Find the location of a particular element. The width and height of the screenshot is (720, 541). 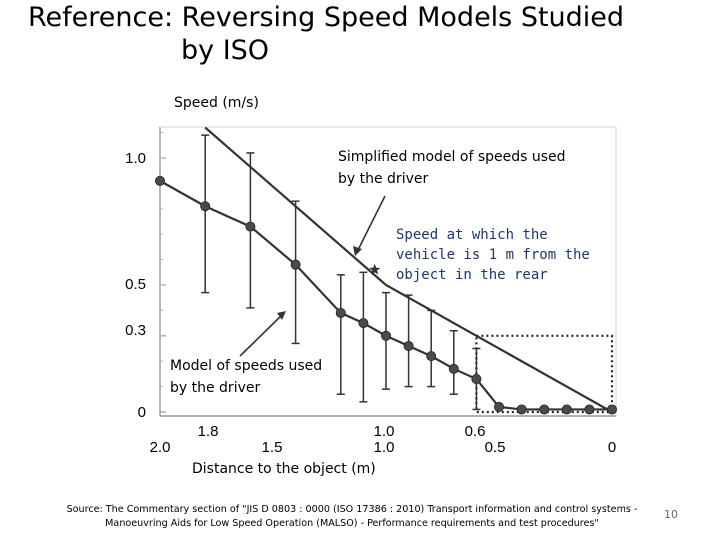

y-tick-label: 0.5 is located at coordinates (135, 284).